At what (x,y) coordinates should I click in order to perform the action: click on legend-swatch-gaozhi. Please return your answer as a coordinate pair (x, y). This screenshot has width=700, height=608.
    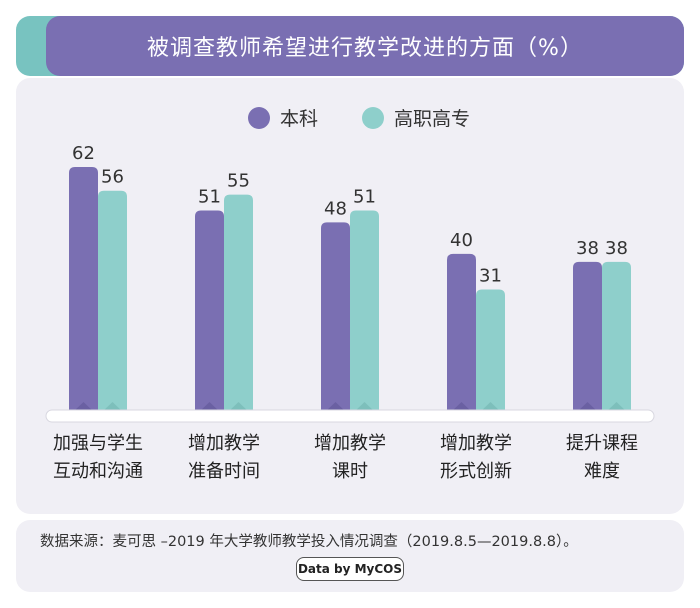
    Looking at the image, I should click on (373, 117).